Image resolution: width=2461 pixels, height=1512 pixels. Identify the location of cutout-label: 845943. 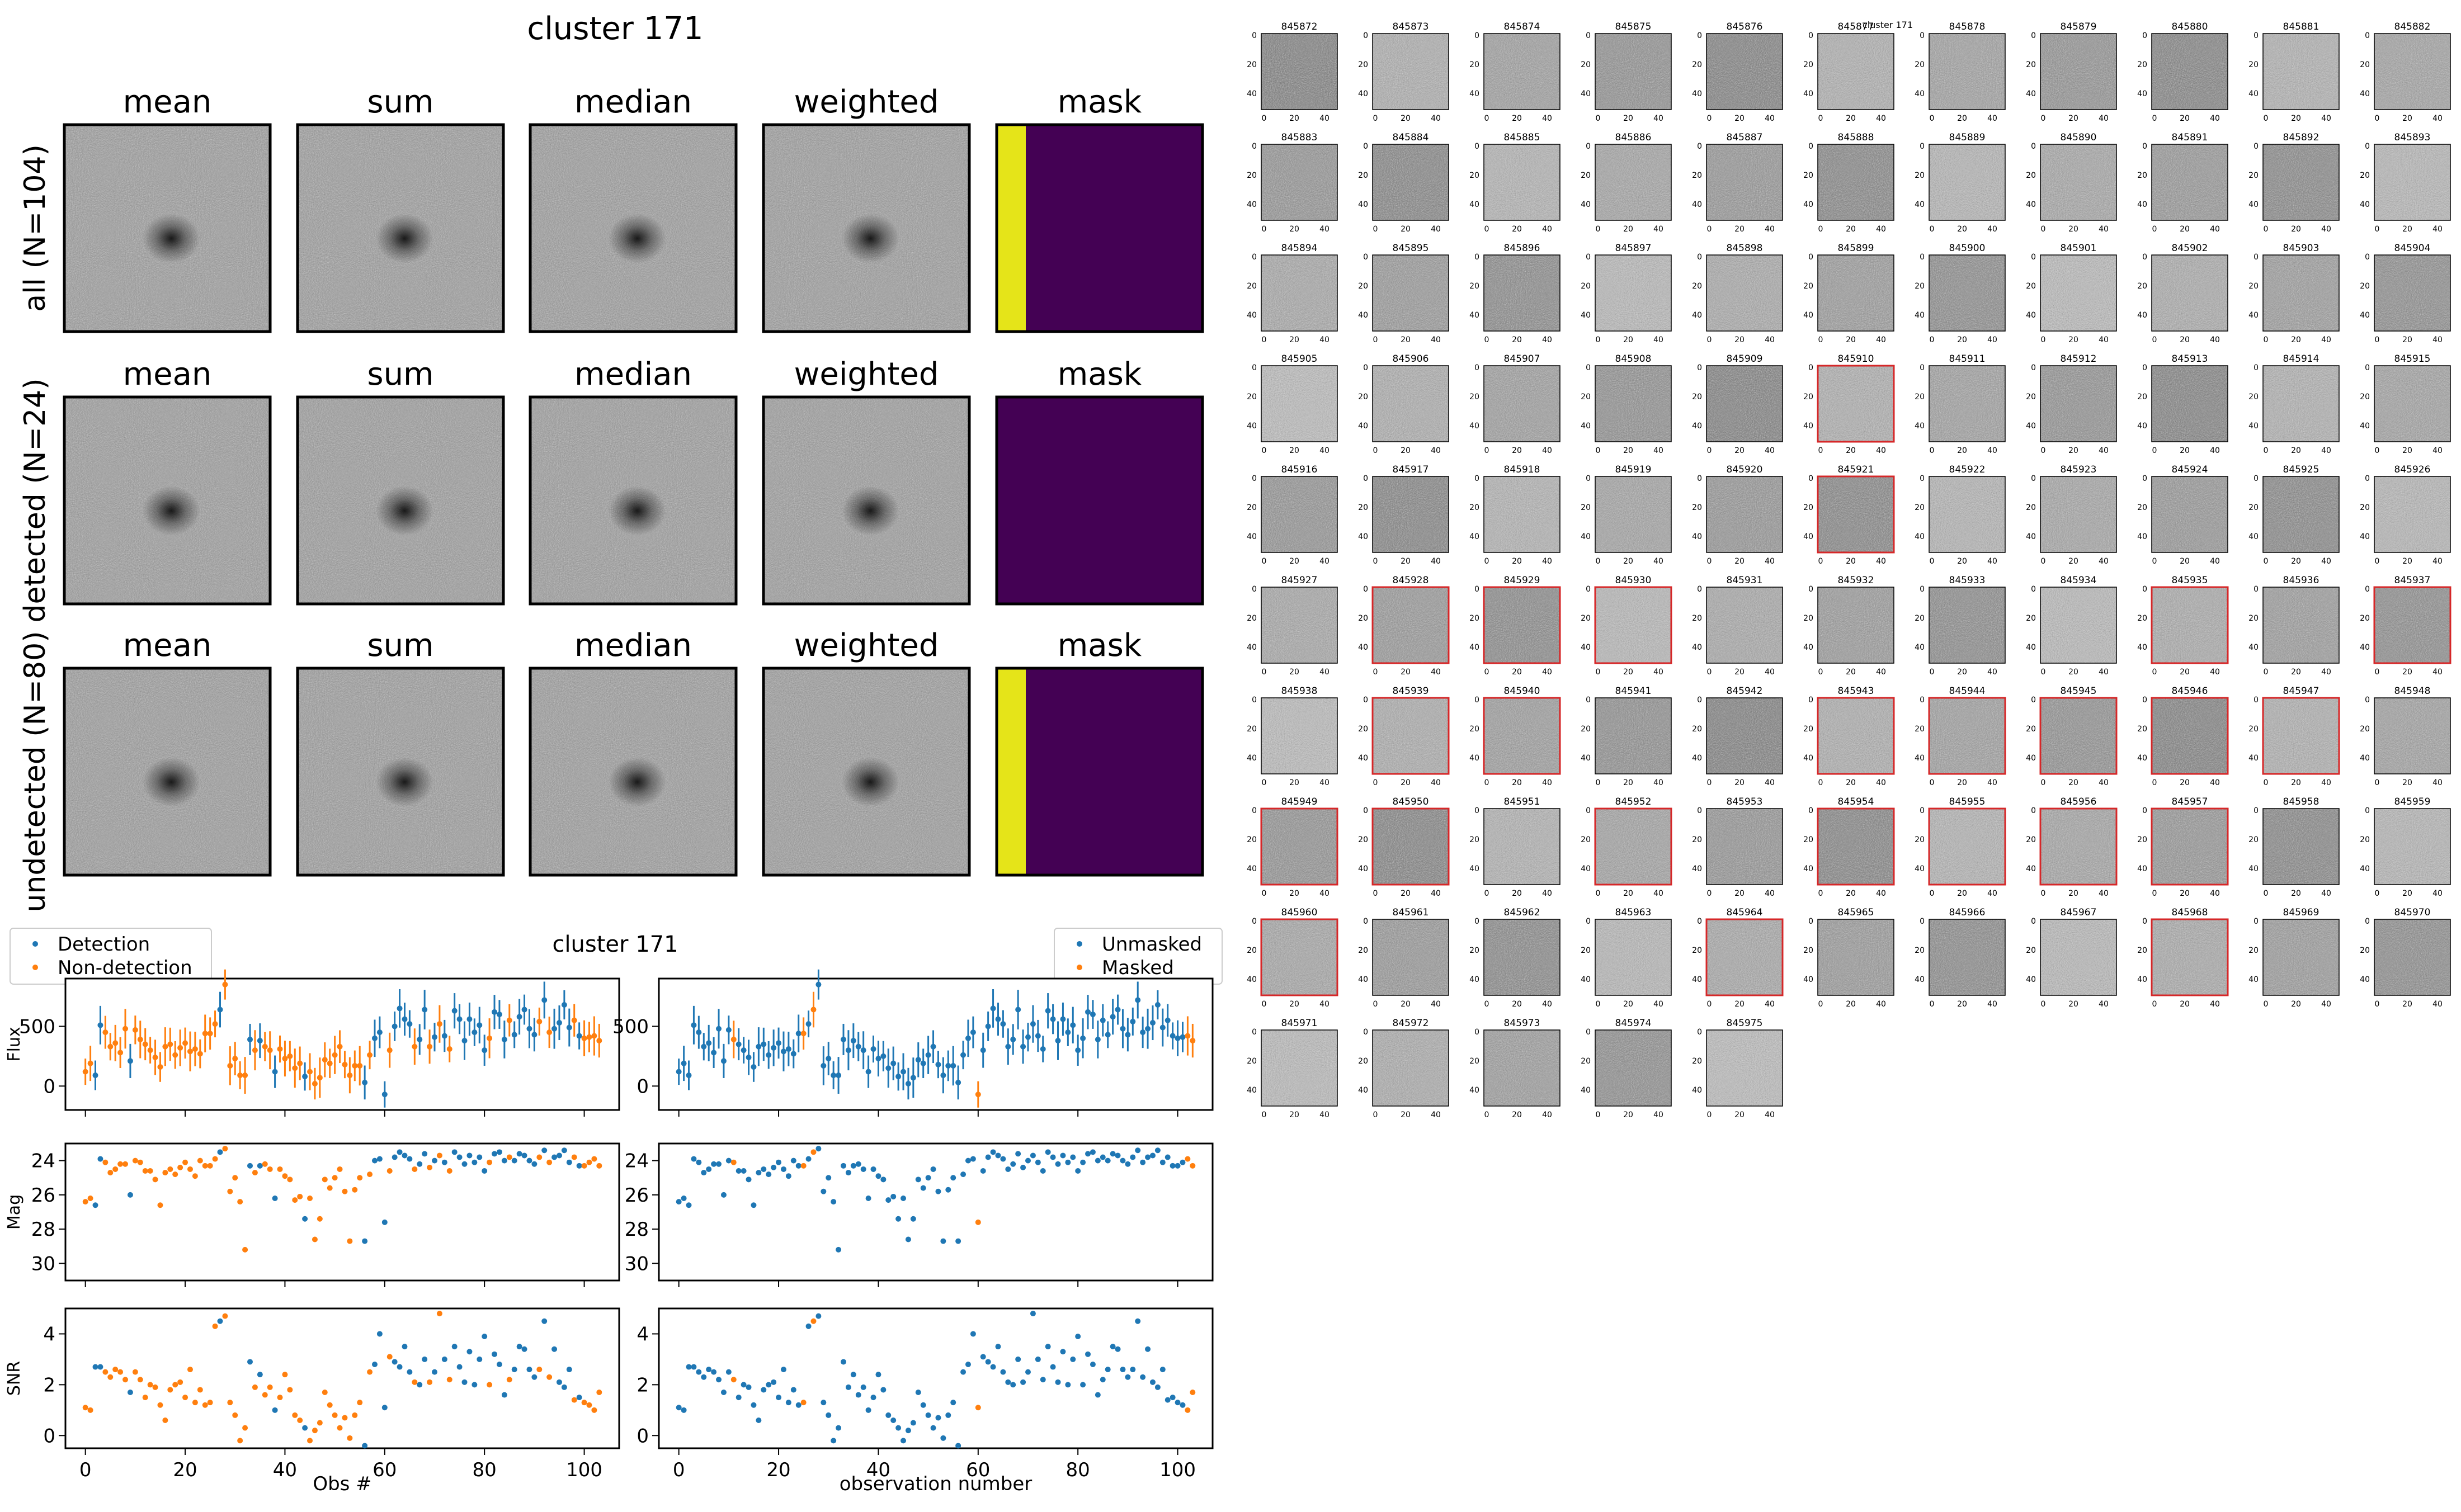
(1856, 691).